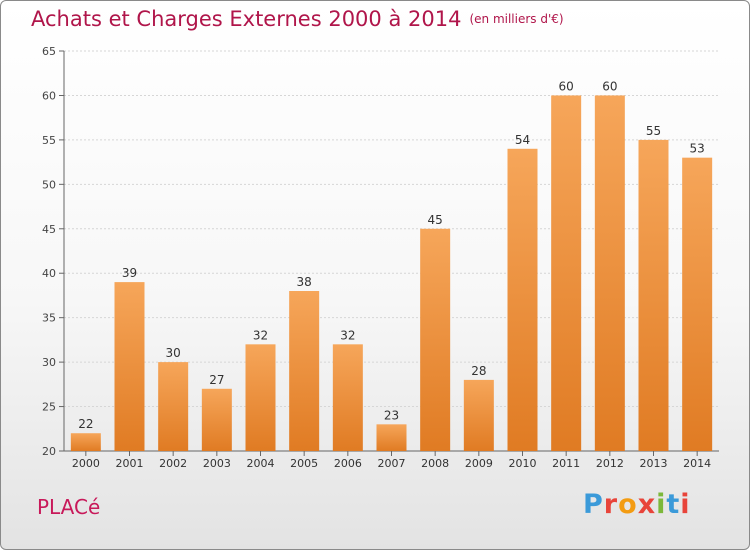  I want to click on y-tick-label: 55, so click(49, 140).